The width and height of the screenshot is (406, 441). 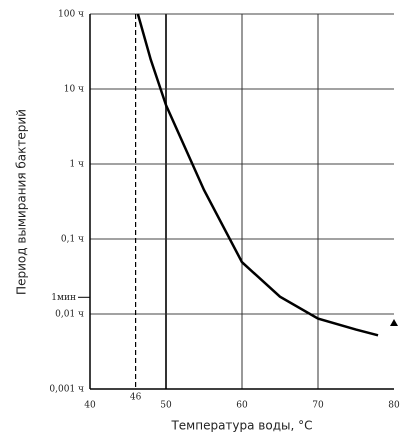 I want to click on y-tick-label: 1 ч, so click(x=76, y=165).